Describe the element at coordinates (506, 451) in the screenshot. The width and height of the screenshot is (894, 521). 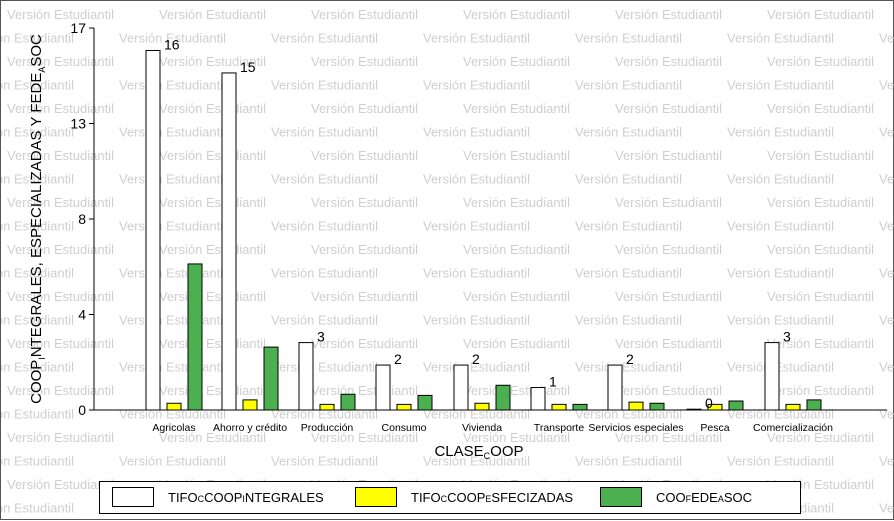
I see `x-axis-title-part: OOP` at that location.